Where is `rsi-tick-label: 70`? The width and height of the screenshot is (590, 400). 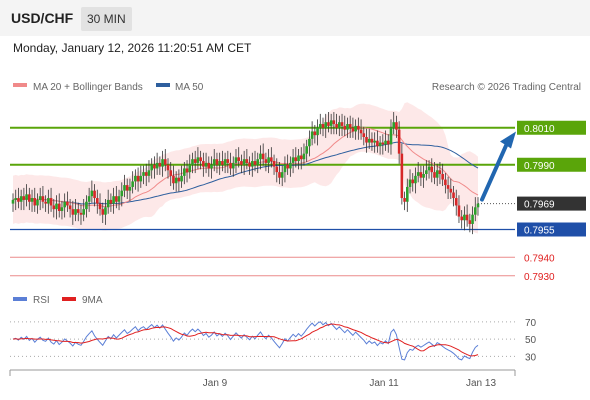 rsi-tick-label: 70 is located at coordinates (531, 323).